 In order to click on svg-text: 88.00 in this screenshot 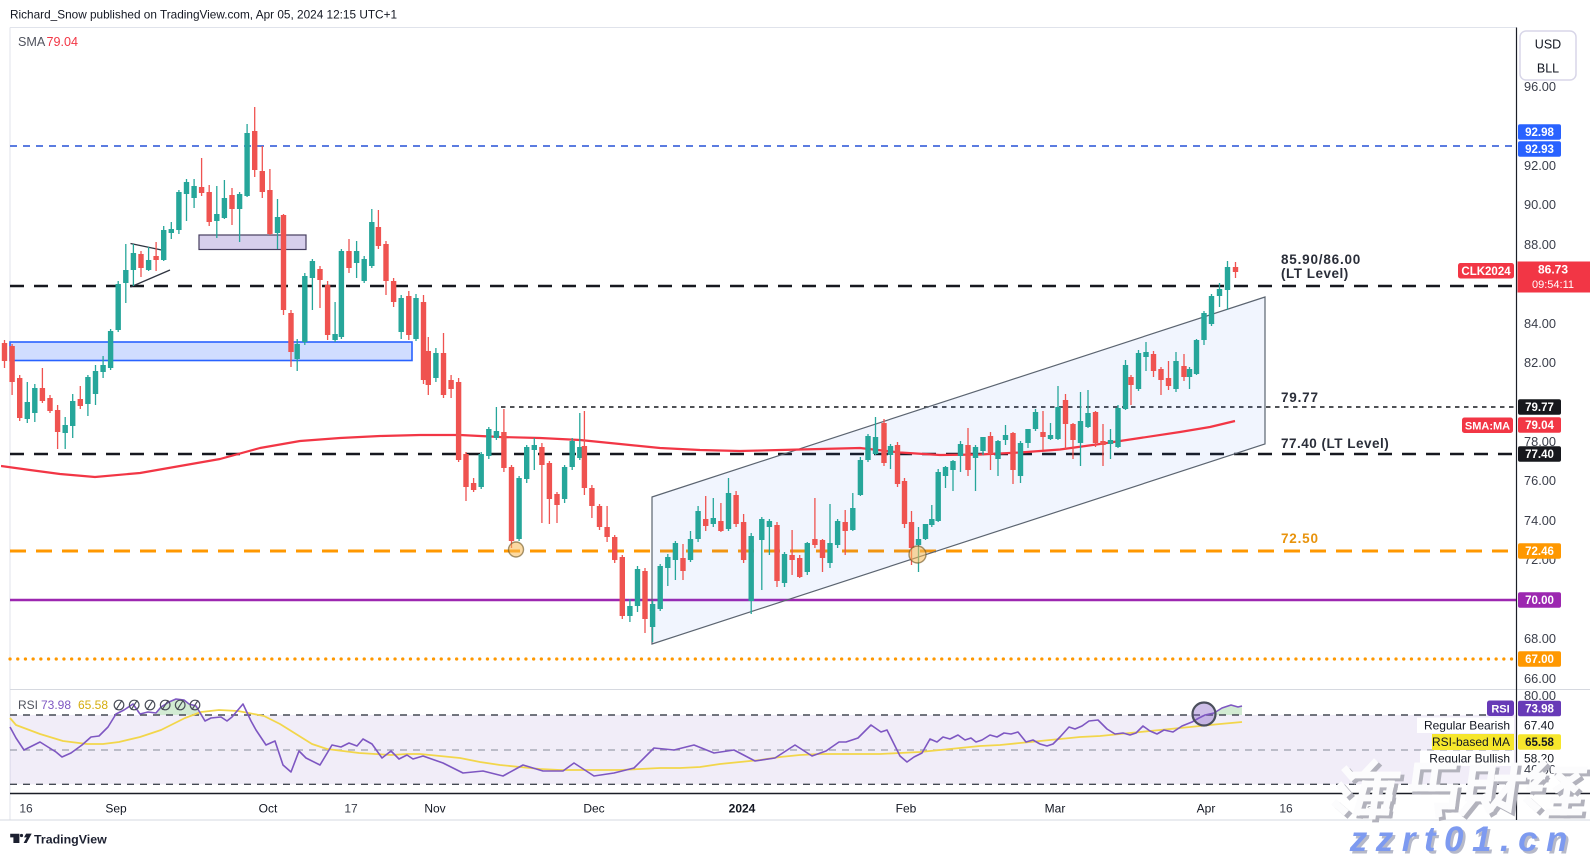, I will do `click(1540, 244)`.